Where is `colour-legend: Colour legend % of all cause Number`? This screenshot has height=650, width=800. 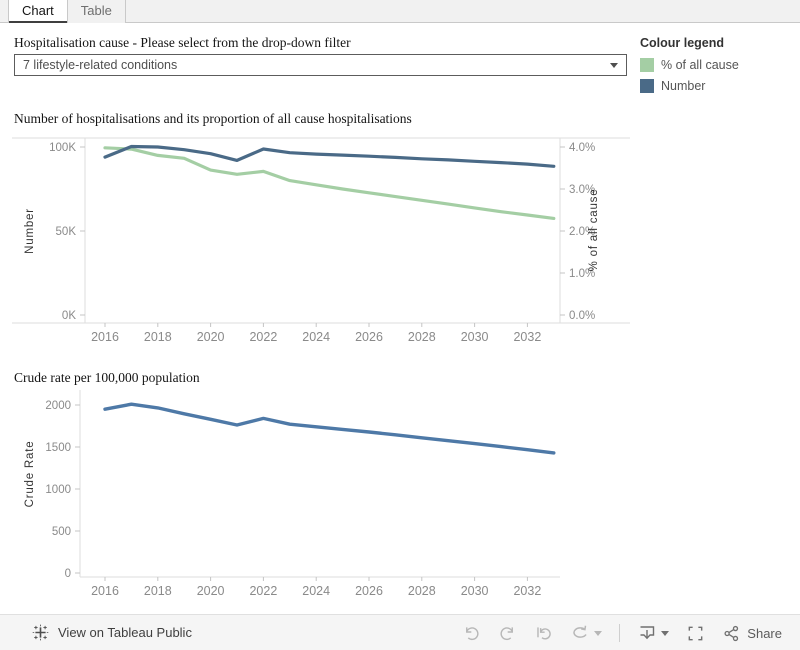
colour-legend: Colour legend % of all cause Number is located at coordinates (717, 68).